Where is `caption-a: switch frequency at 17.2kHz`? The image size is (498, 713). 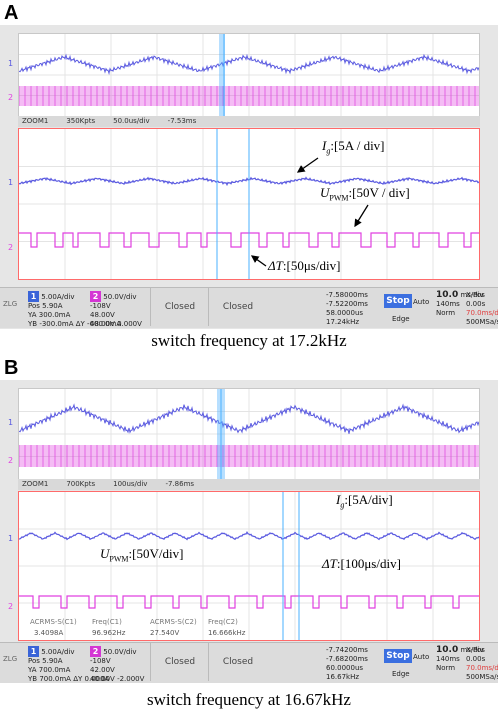
caption-a: switch frequency at 17.2kHz is located at coordinates (249, 340).